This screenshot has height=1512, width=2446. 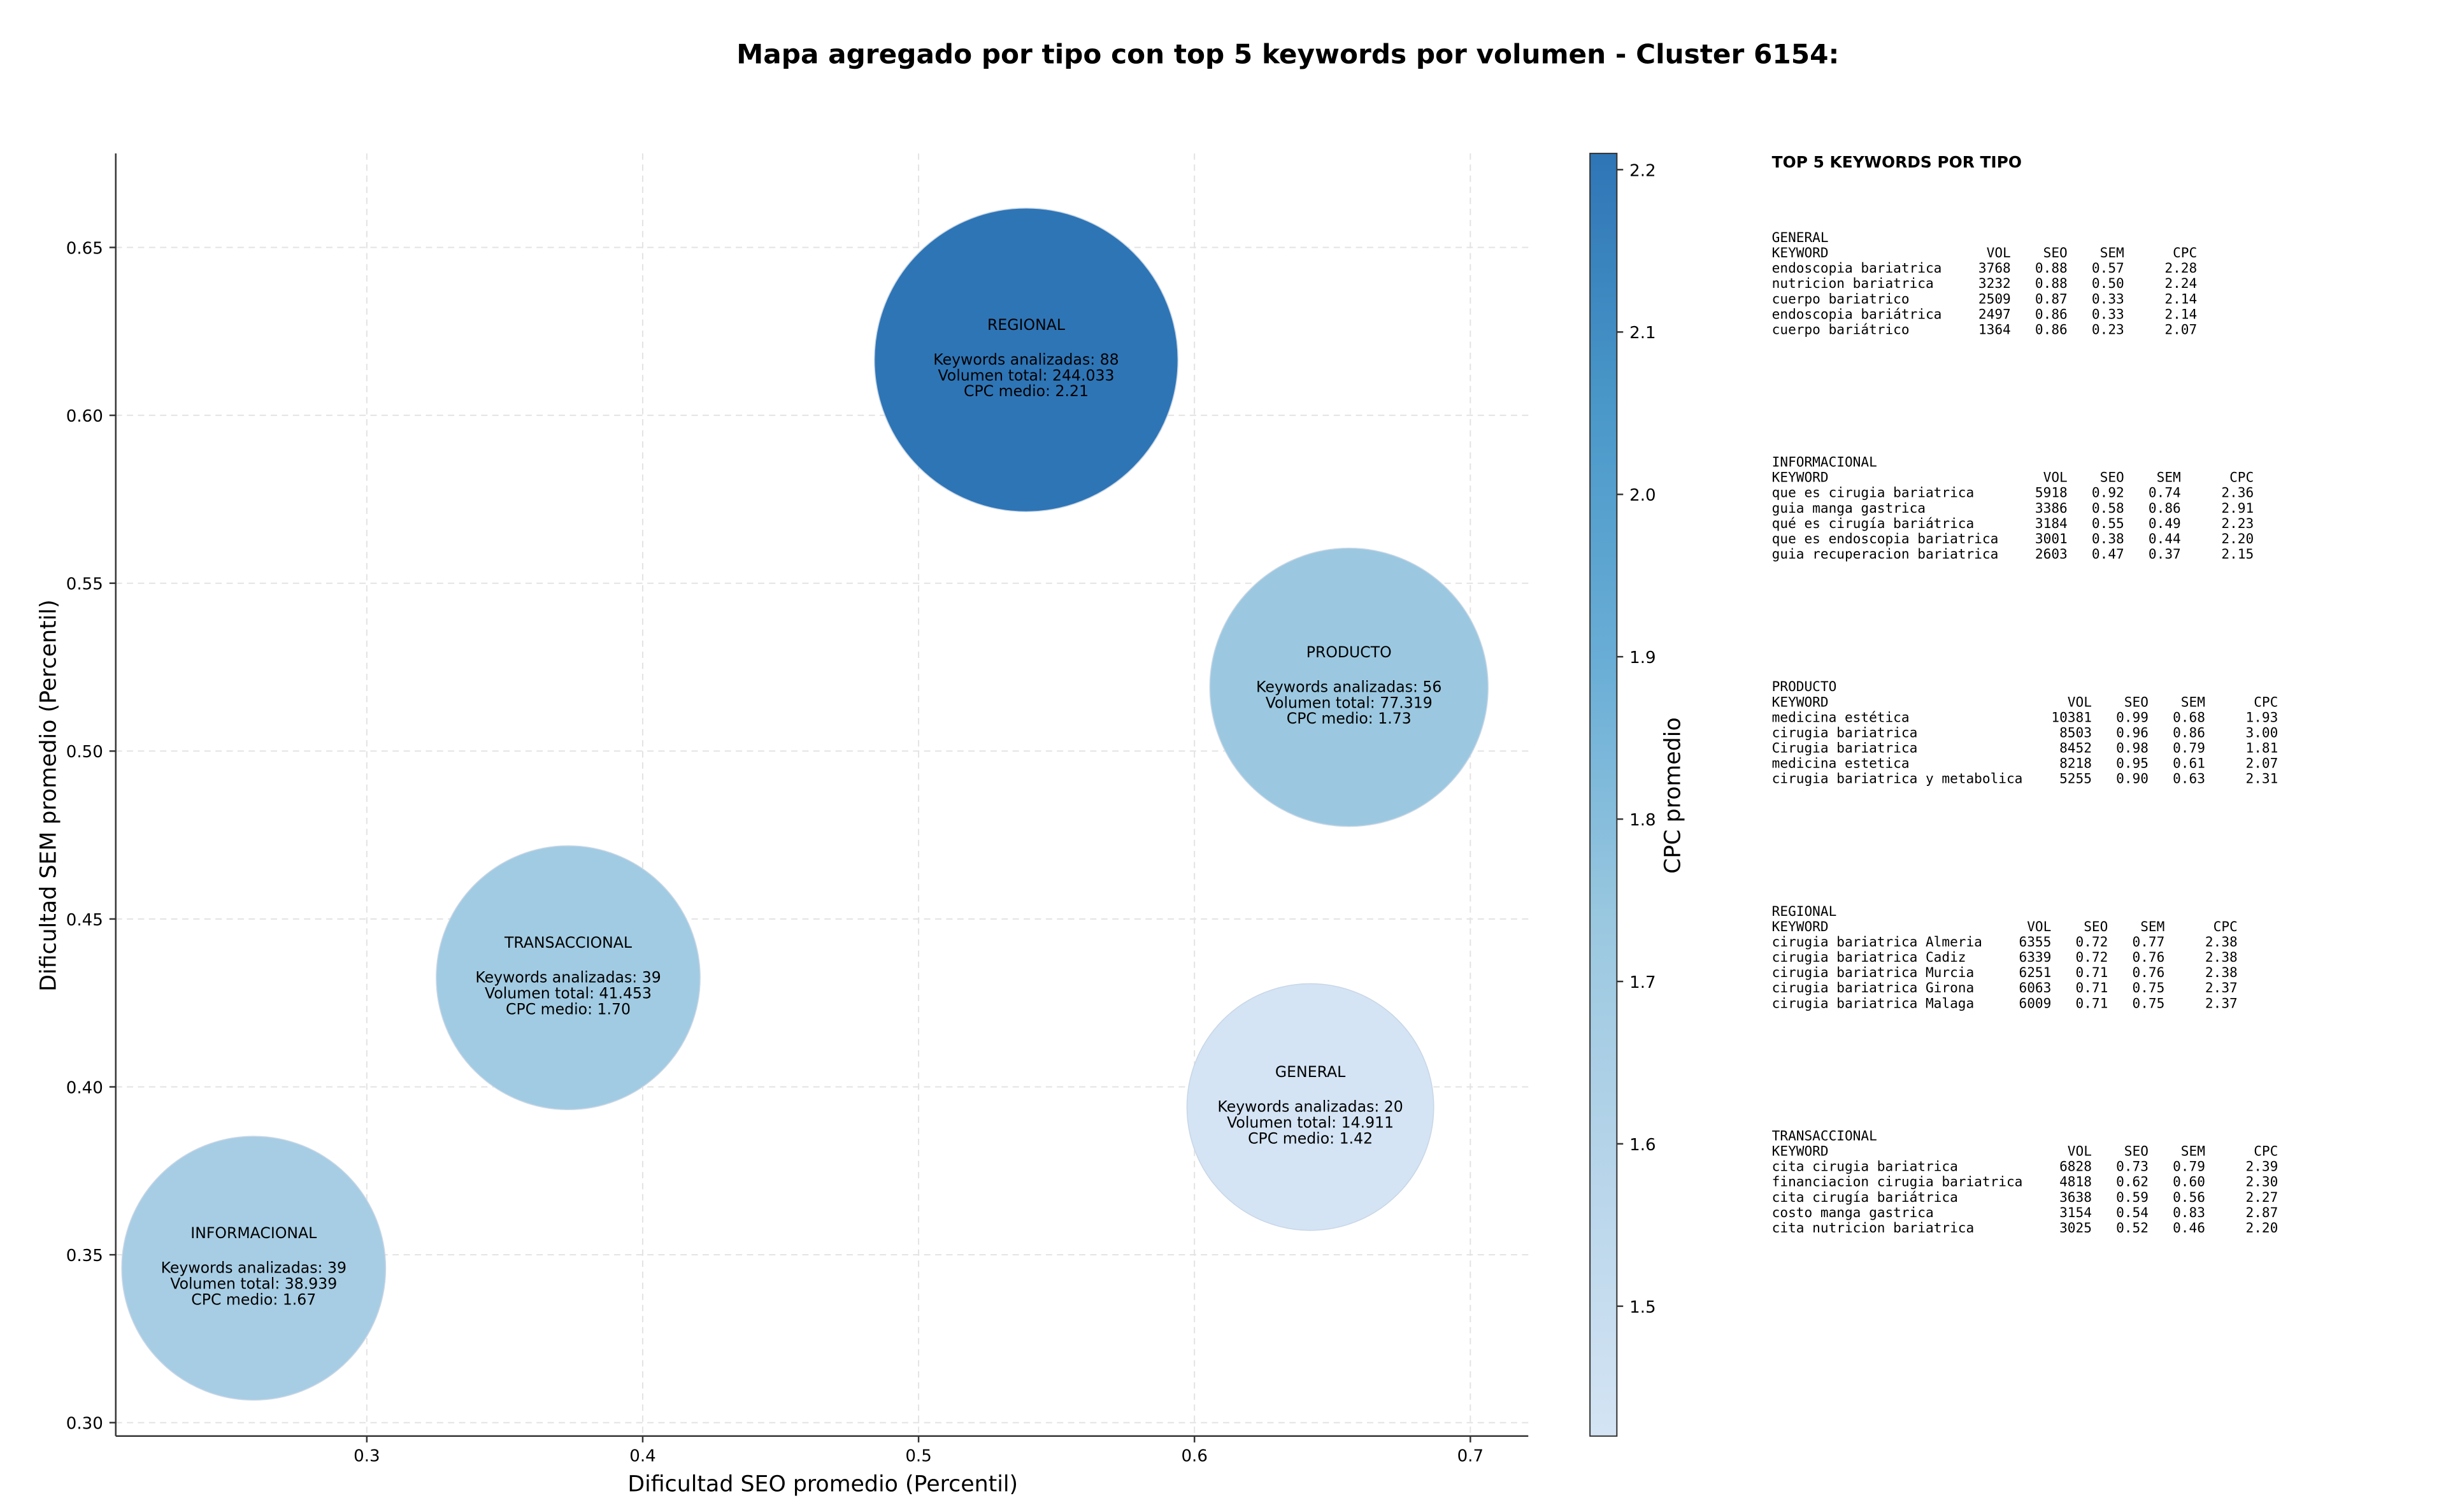 What do you see at coordinates (2035, 1003) in the screenshot?
I see `table-cell: 6009` at bounding box center [2035, 1003].